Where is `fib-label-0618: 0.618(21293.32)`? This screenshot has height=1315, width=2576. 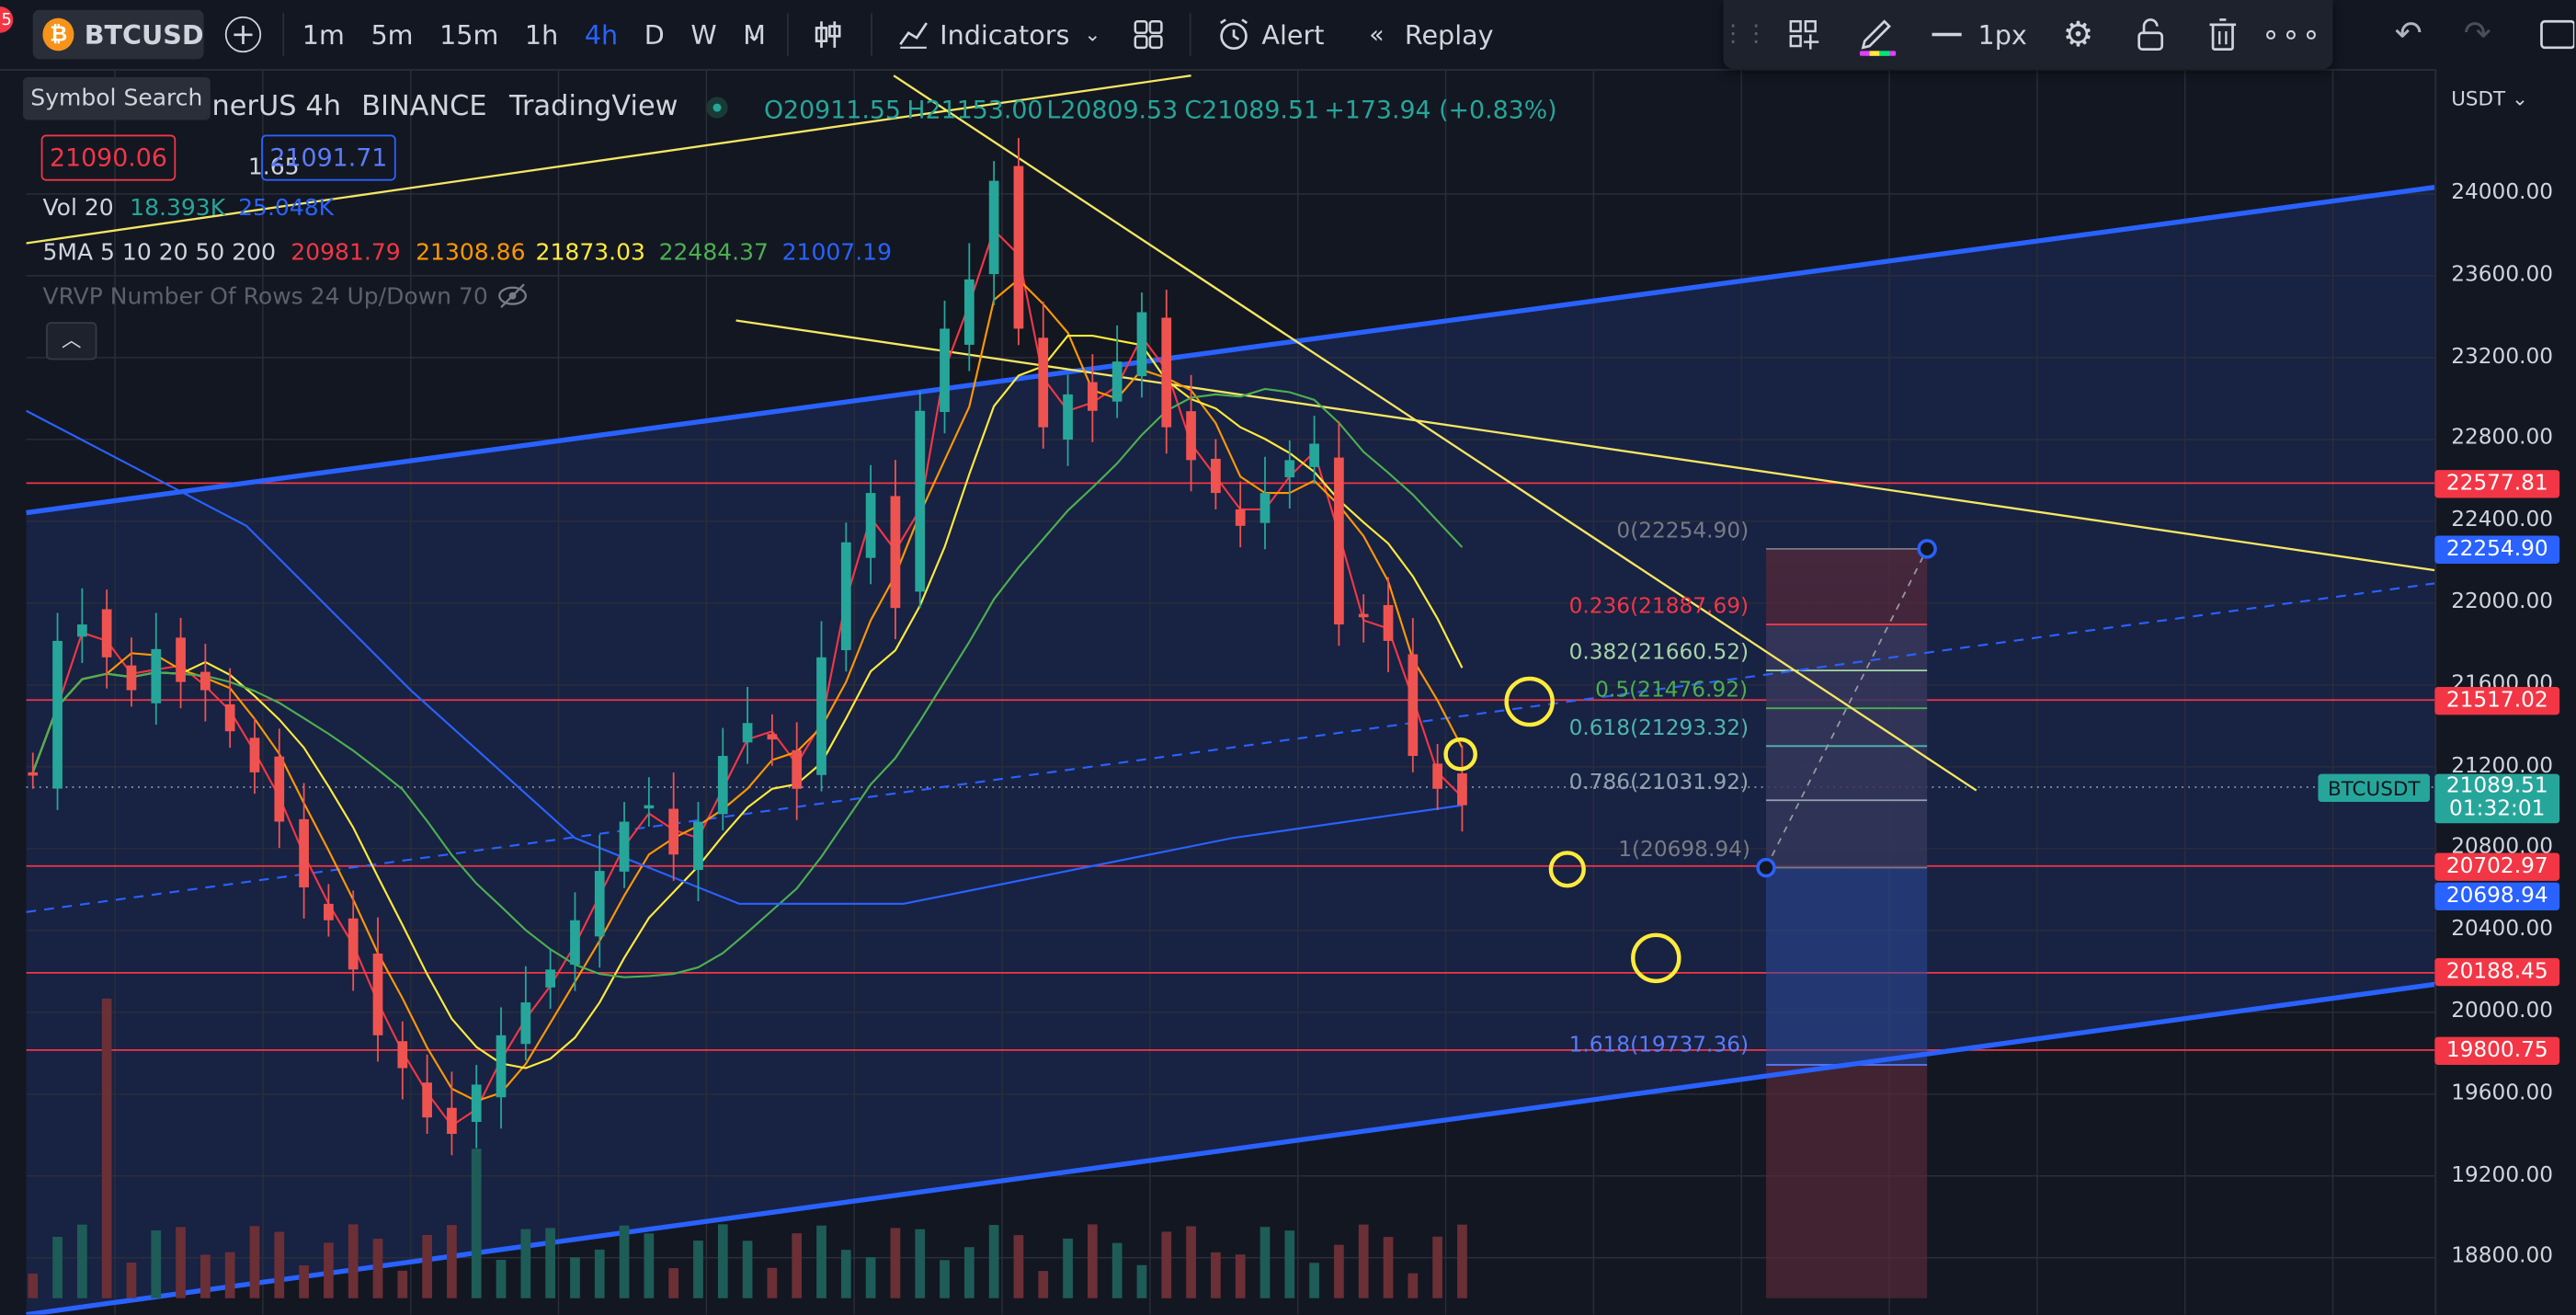 fib-label-0618: 0.618(21293.32) is located at coordinates (1659, 728).